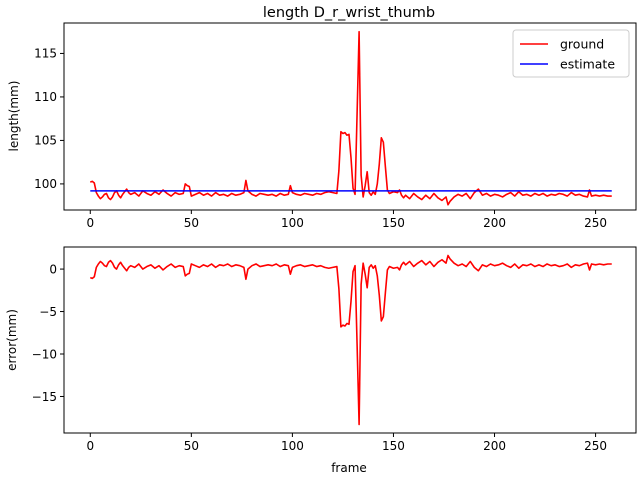  Describe the element at coordinates (349, 468) in the screenshot. I see `x-axis-label: frame` at that location.